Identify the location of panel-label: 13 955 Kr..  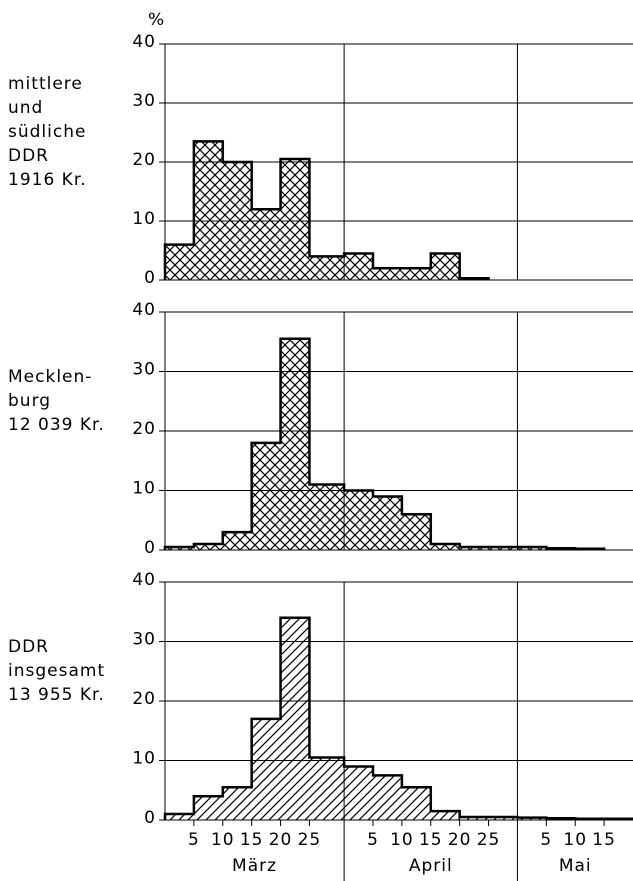
(56, 695).